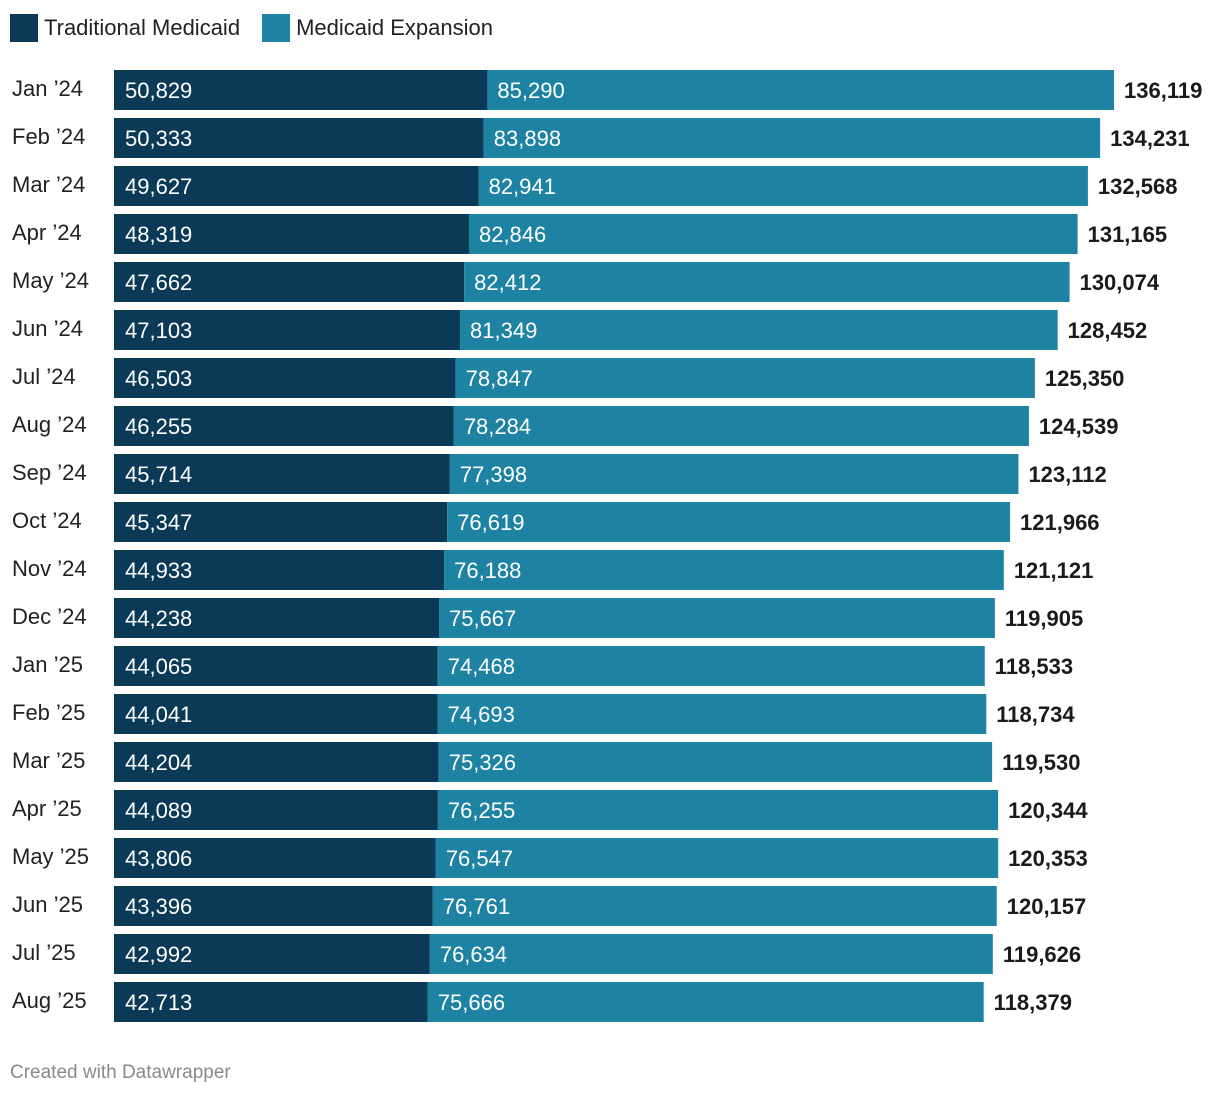 This screenshot has height=1098, width=1220. Describe the element at coordinates (44, 376) in the screenshot. I see `category-label: Jul ’24` at that location.